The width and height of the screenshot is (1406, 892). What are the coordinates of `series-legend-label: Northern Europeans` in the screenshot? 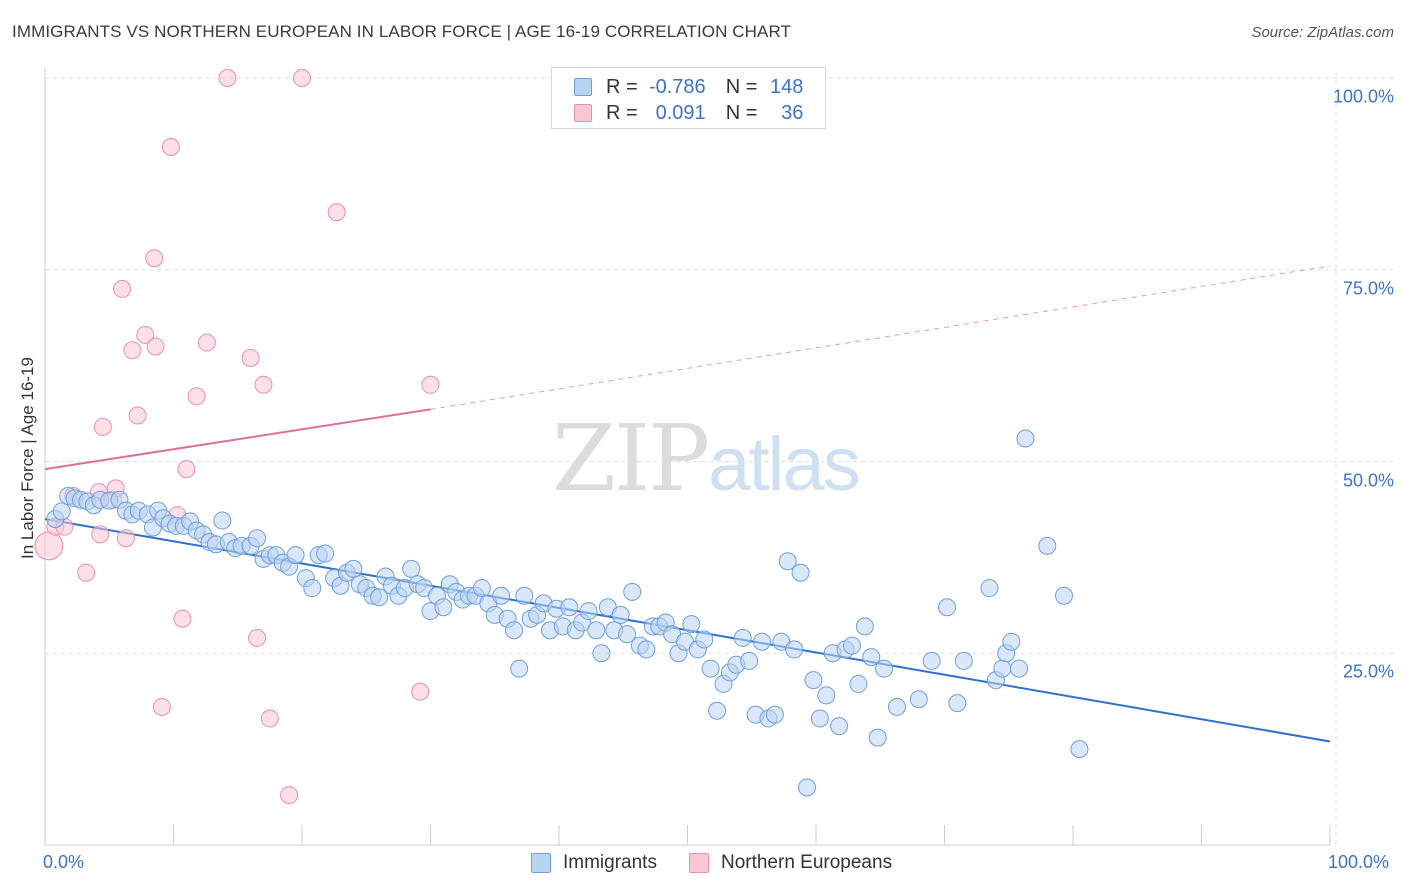 It's located at (806, 862).